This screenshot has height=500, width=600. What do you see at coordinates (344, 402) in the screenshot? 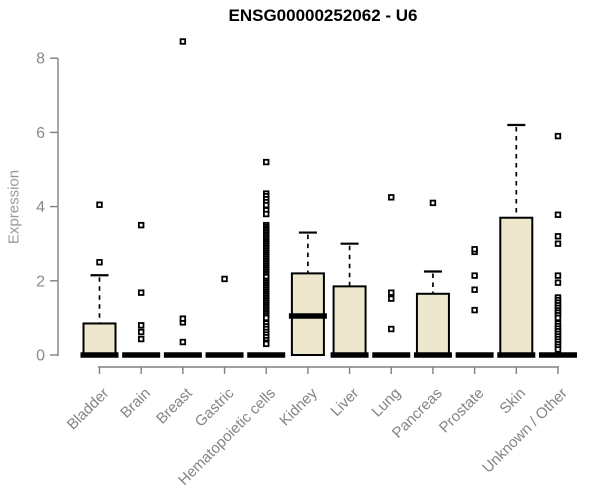
I see `category-label-liver: Liver` at bounding box center [344, 402].